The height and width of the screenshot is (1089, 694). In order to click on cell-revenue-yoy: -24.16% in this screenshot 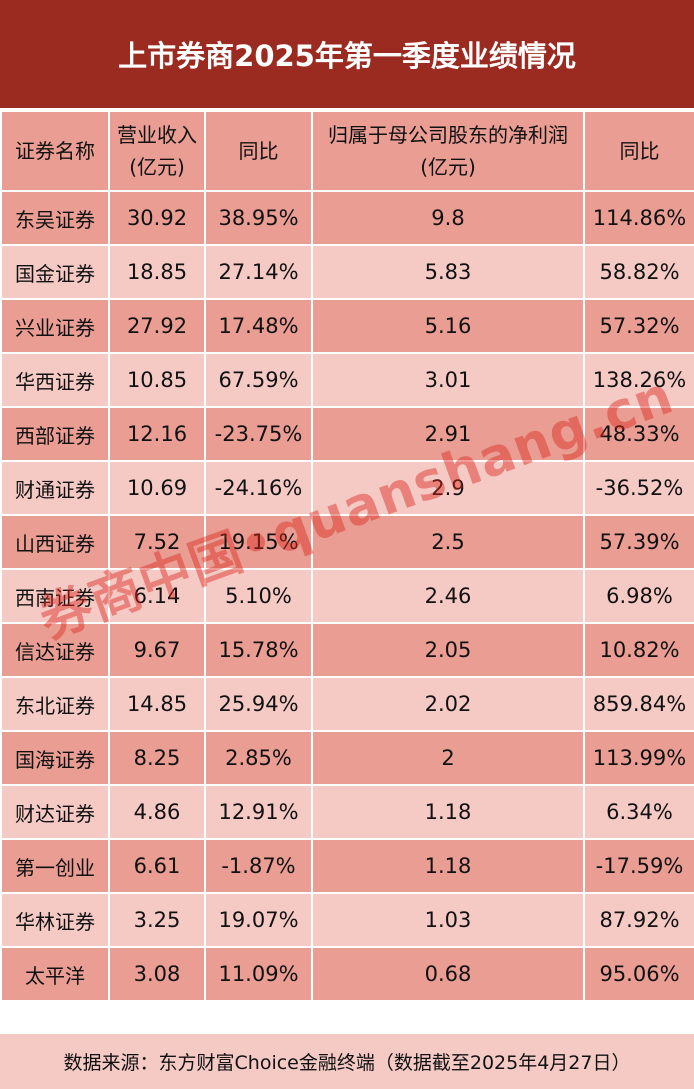, I will do `click(258, 488)`.